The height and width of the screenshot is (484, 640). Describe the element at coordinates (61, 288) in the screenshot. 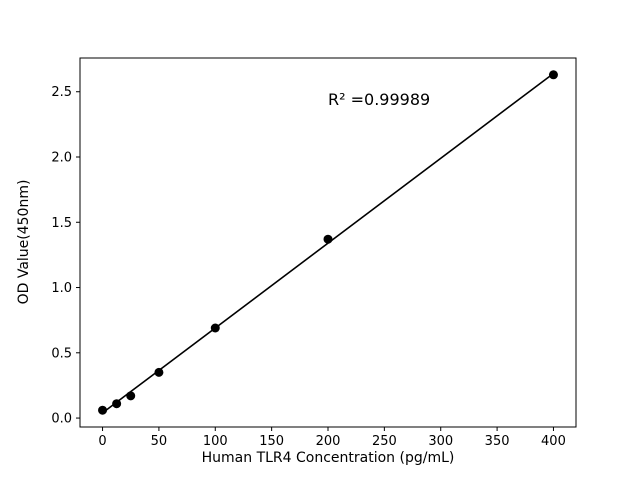

I see `y-tick-label: 1.0` at that location.